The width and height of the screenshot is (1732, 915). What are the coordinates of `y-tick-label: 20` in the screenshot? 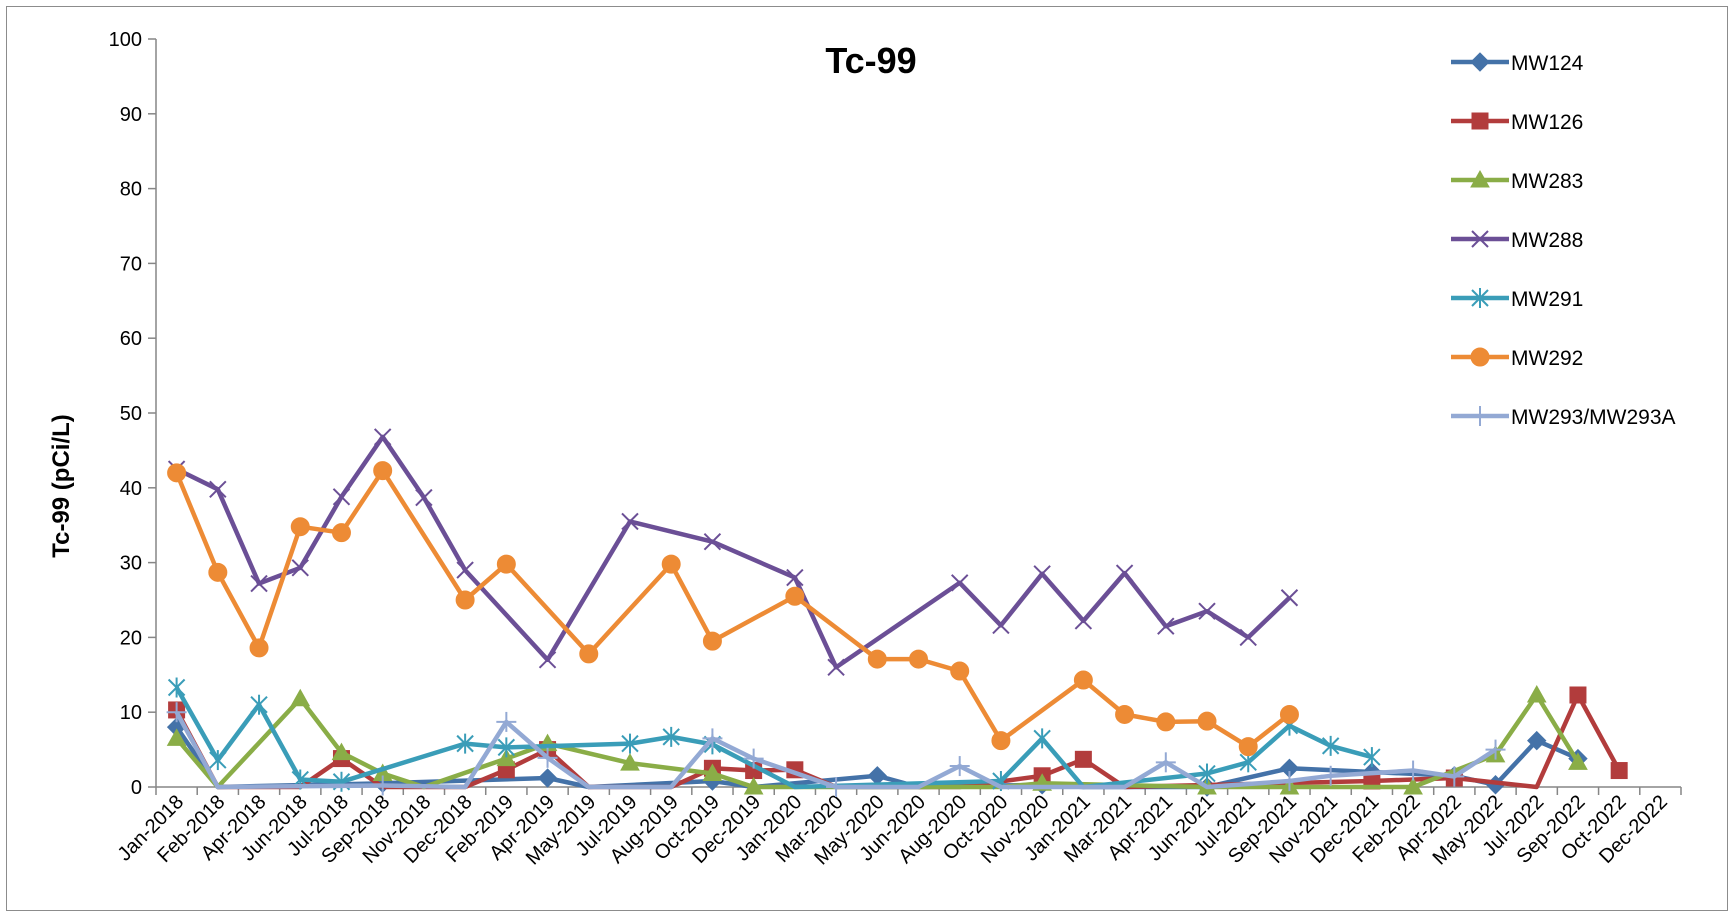 It's located at (131, 638).